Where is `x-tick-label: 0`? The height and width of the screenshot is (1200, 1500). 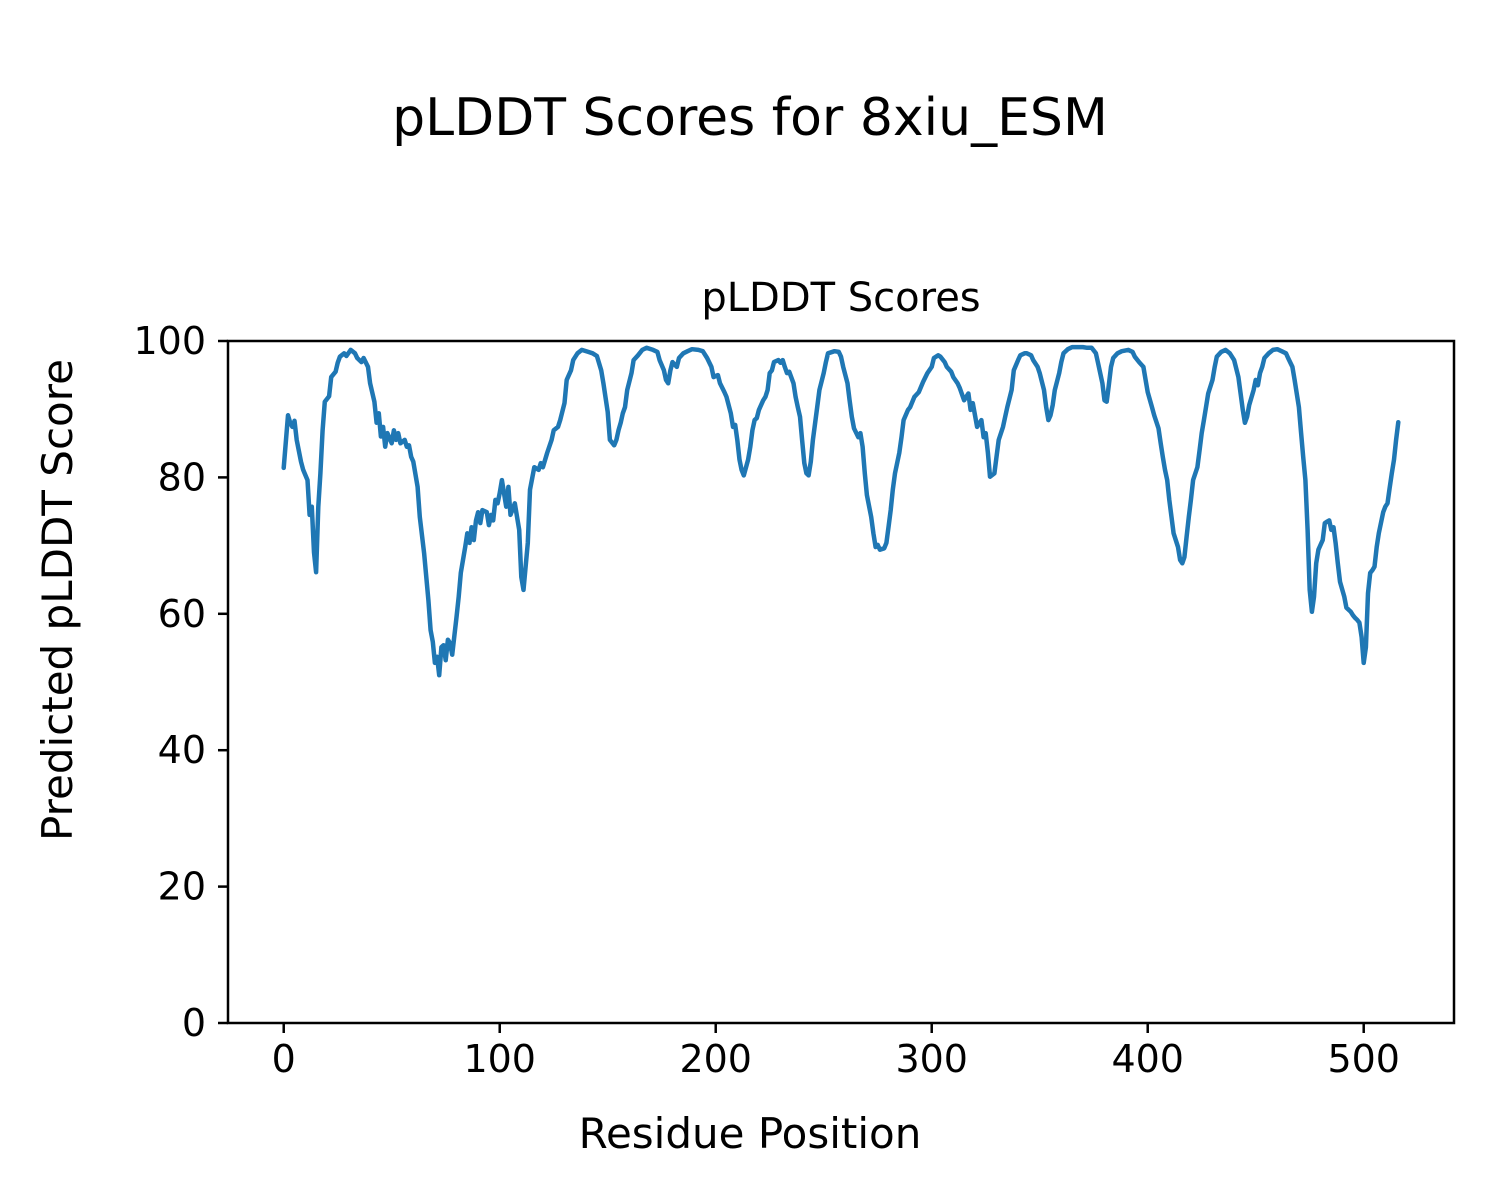 x-tick-label: 0 is located at coordinates (284, 1059).